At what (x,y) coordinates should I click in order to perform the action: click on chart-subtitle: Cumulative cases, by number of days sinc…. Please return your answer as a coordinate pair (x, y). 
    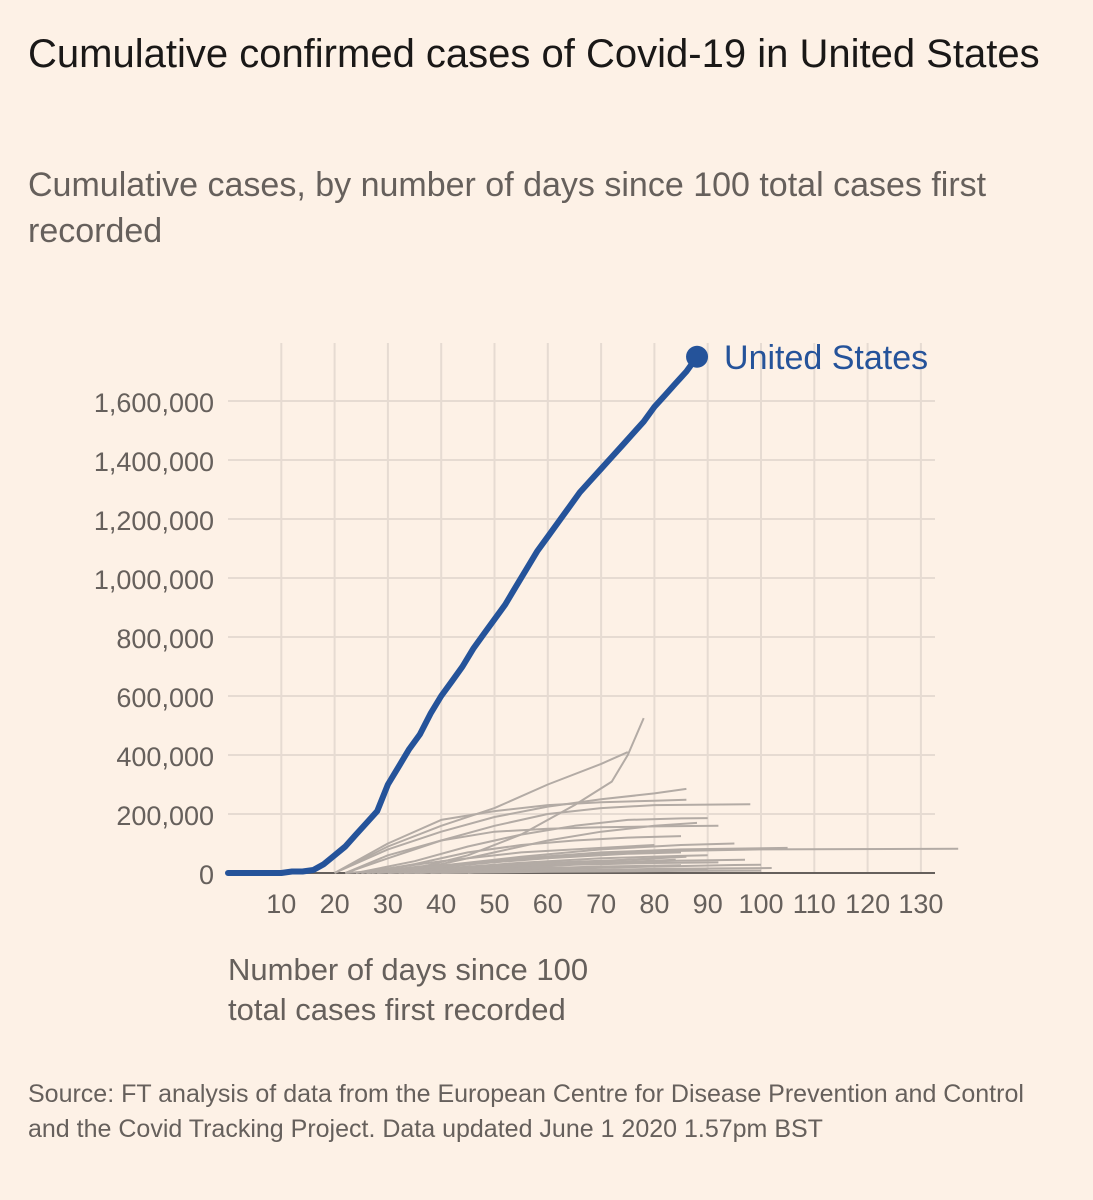
    Looking at the image, I should click on (507, 208).